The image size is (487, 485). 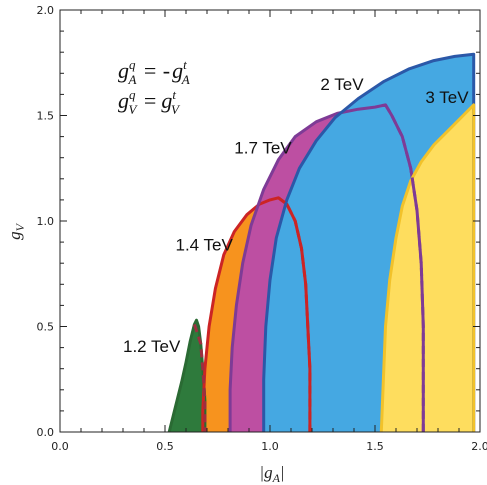 What do you see at coordinates (154, 72) in the screenshot?
I see `legend-line-1: gq A = -gt A` at bounding box center [154, 72].